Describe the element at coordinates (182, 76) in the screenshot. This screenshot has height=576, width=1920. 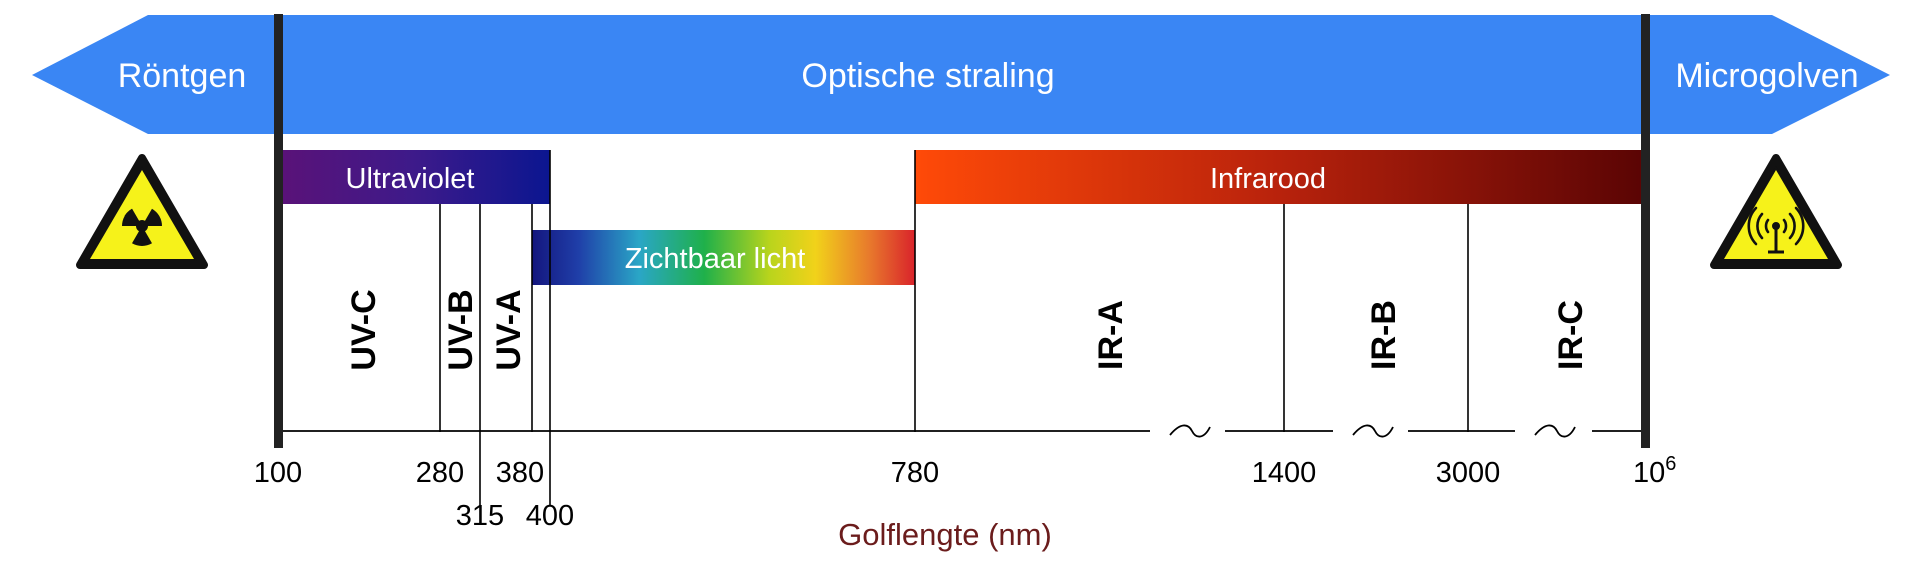
I see `banner-label-rontgen: Röntgen` at that location.